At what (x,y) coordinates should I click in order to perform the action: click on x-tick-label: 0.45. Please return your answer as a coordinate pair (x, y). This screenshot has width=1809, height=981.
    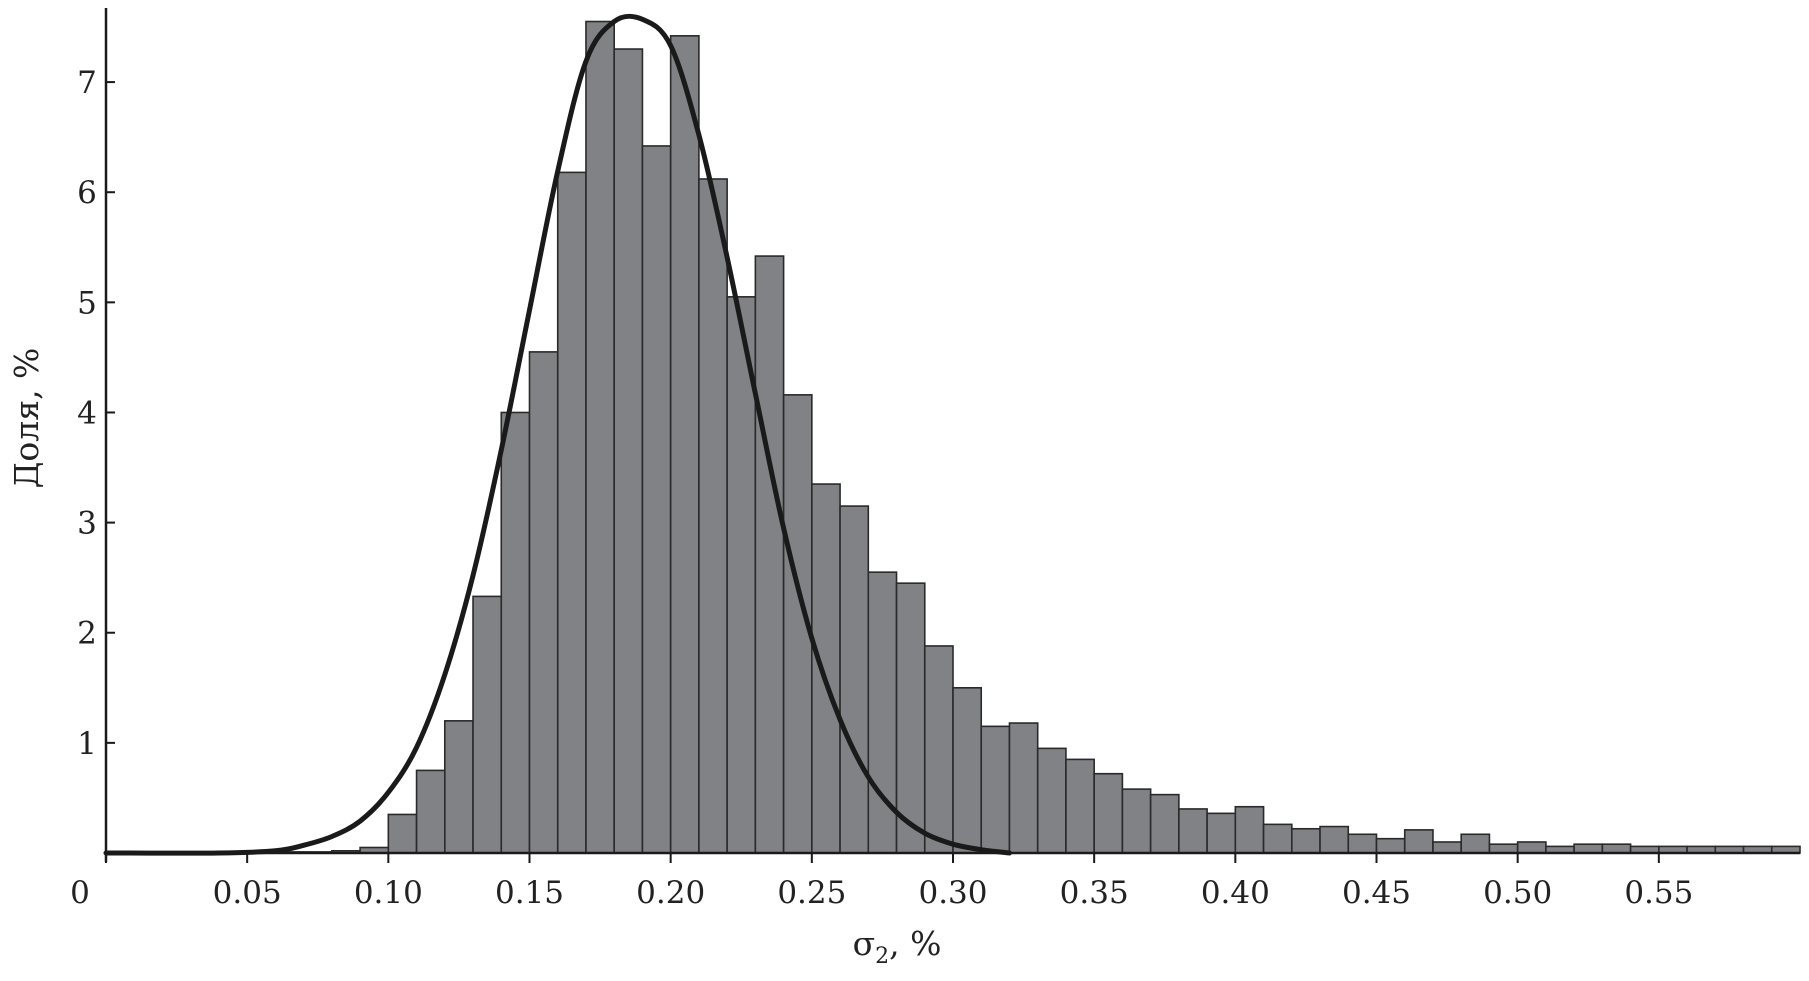
    Looking at the image, I should click on (1376, 893).